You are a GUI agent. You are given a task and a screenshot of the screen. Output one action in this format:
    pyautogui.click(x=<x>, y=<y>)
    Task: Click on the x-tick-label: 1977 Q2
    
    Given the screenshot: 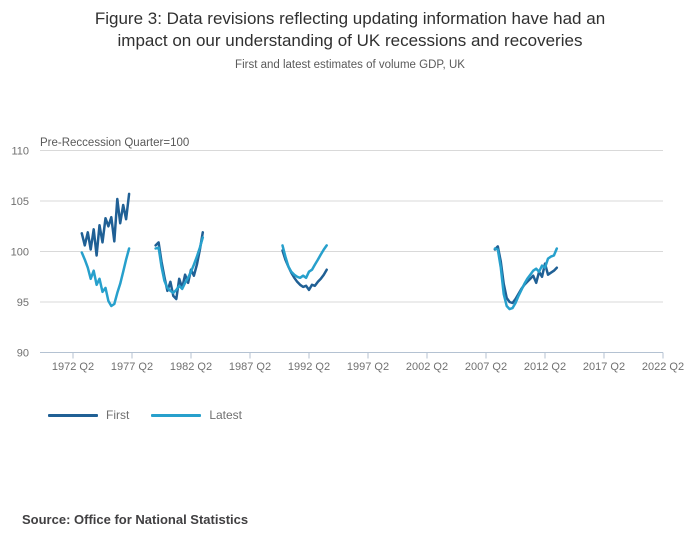 What is the action you would take?
    pyautogui.click(x=132, y=367)
    